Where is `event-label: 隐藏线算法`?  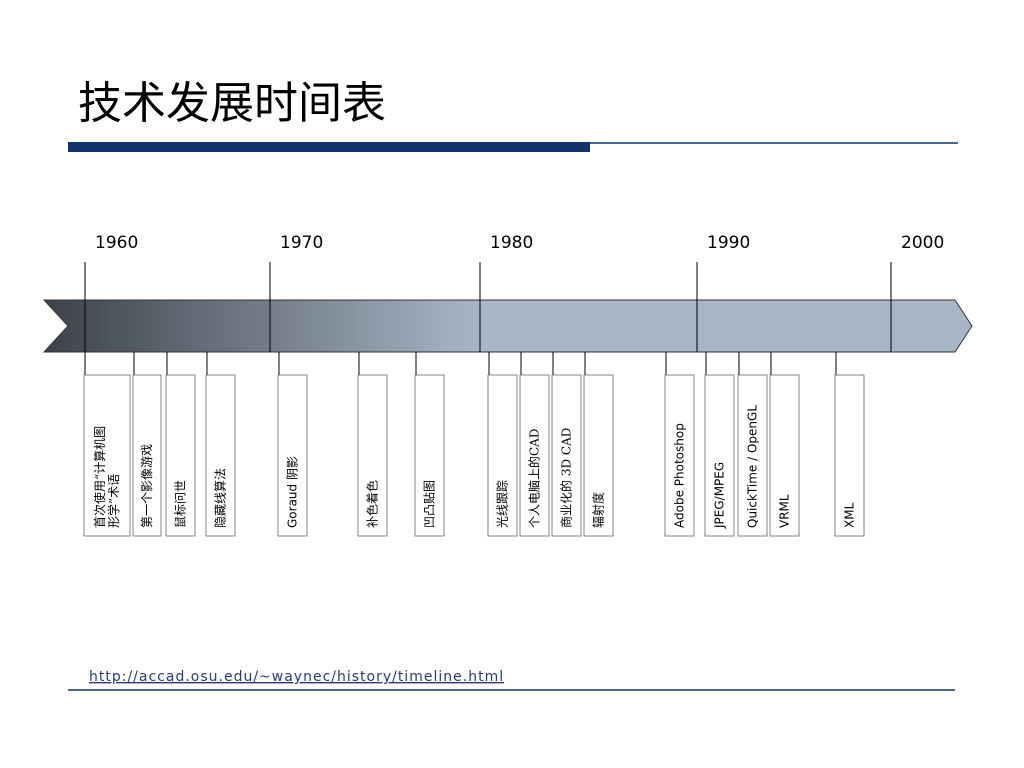 event-label: 隐藏线算法 is located at coordinates (220, 498).